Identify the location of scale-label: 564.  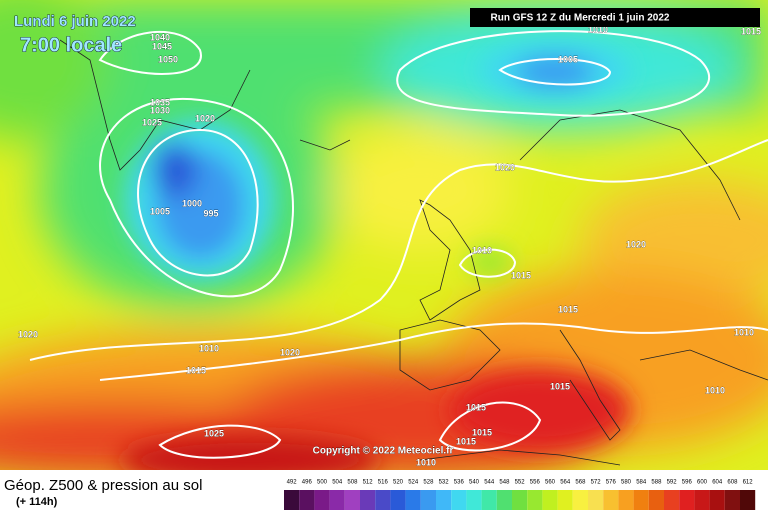
(565, 483).